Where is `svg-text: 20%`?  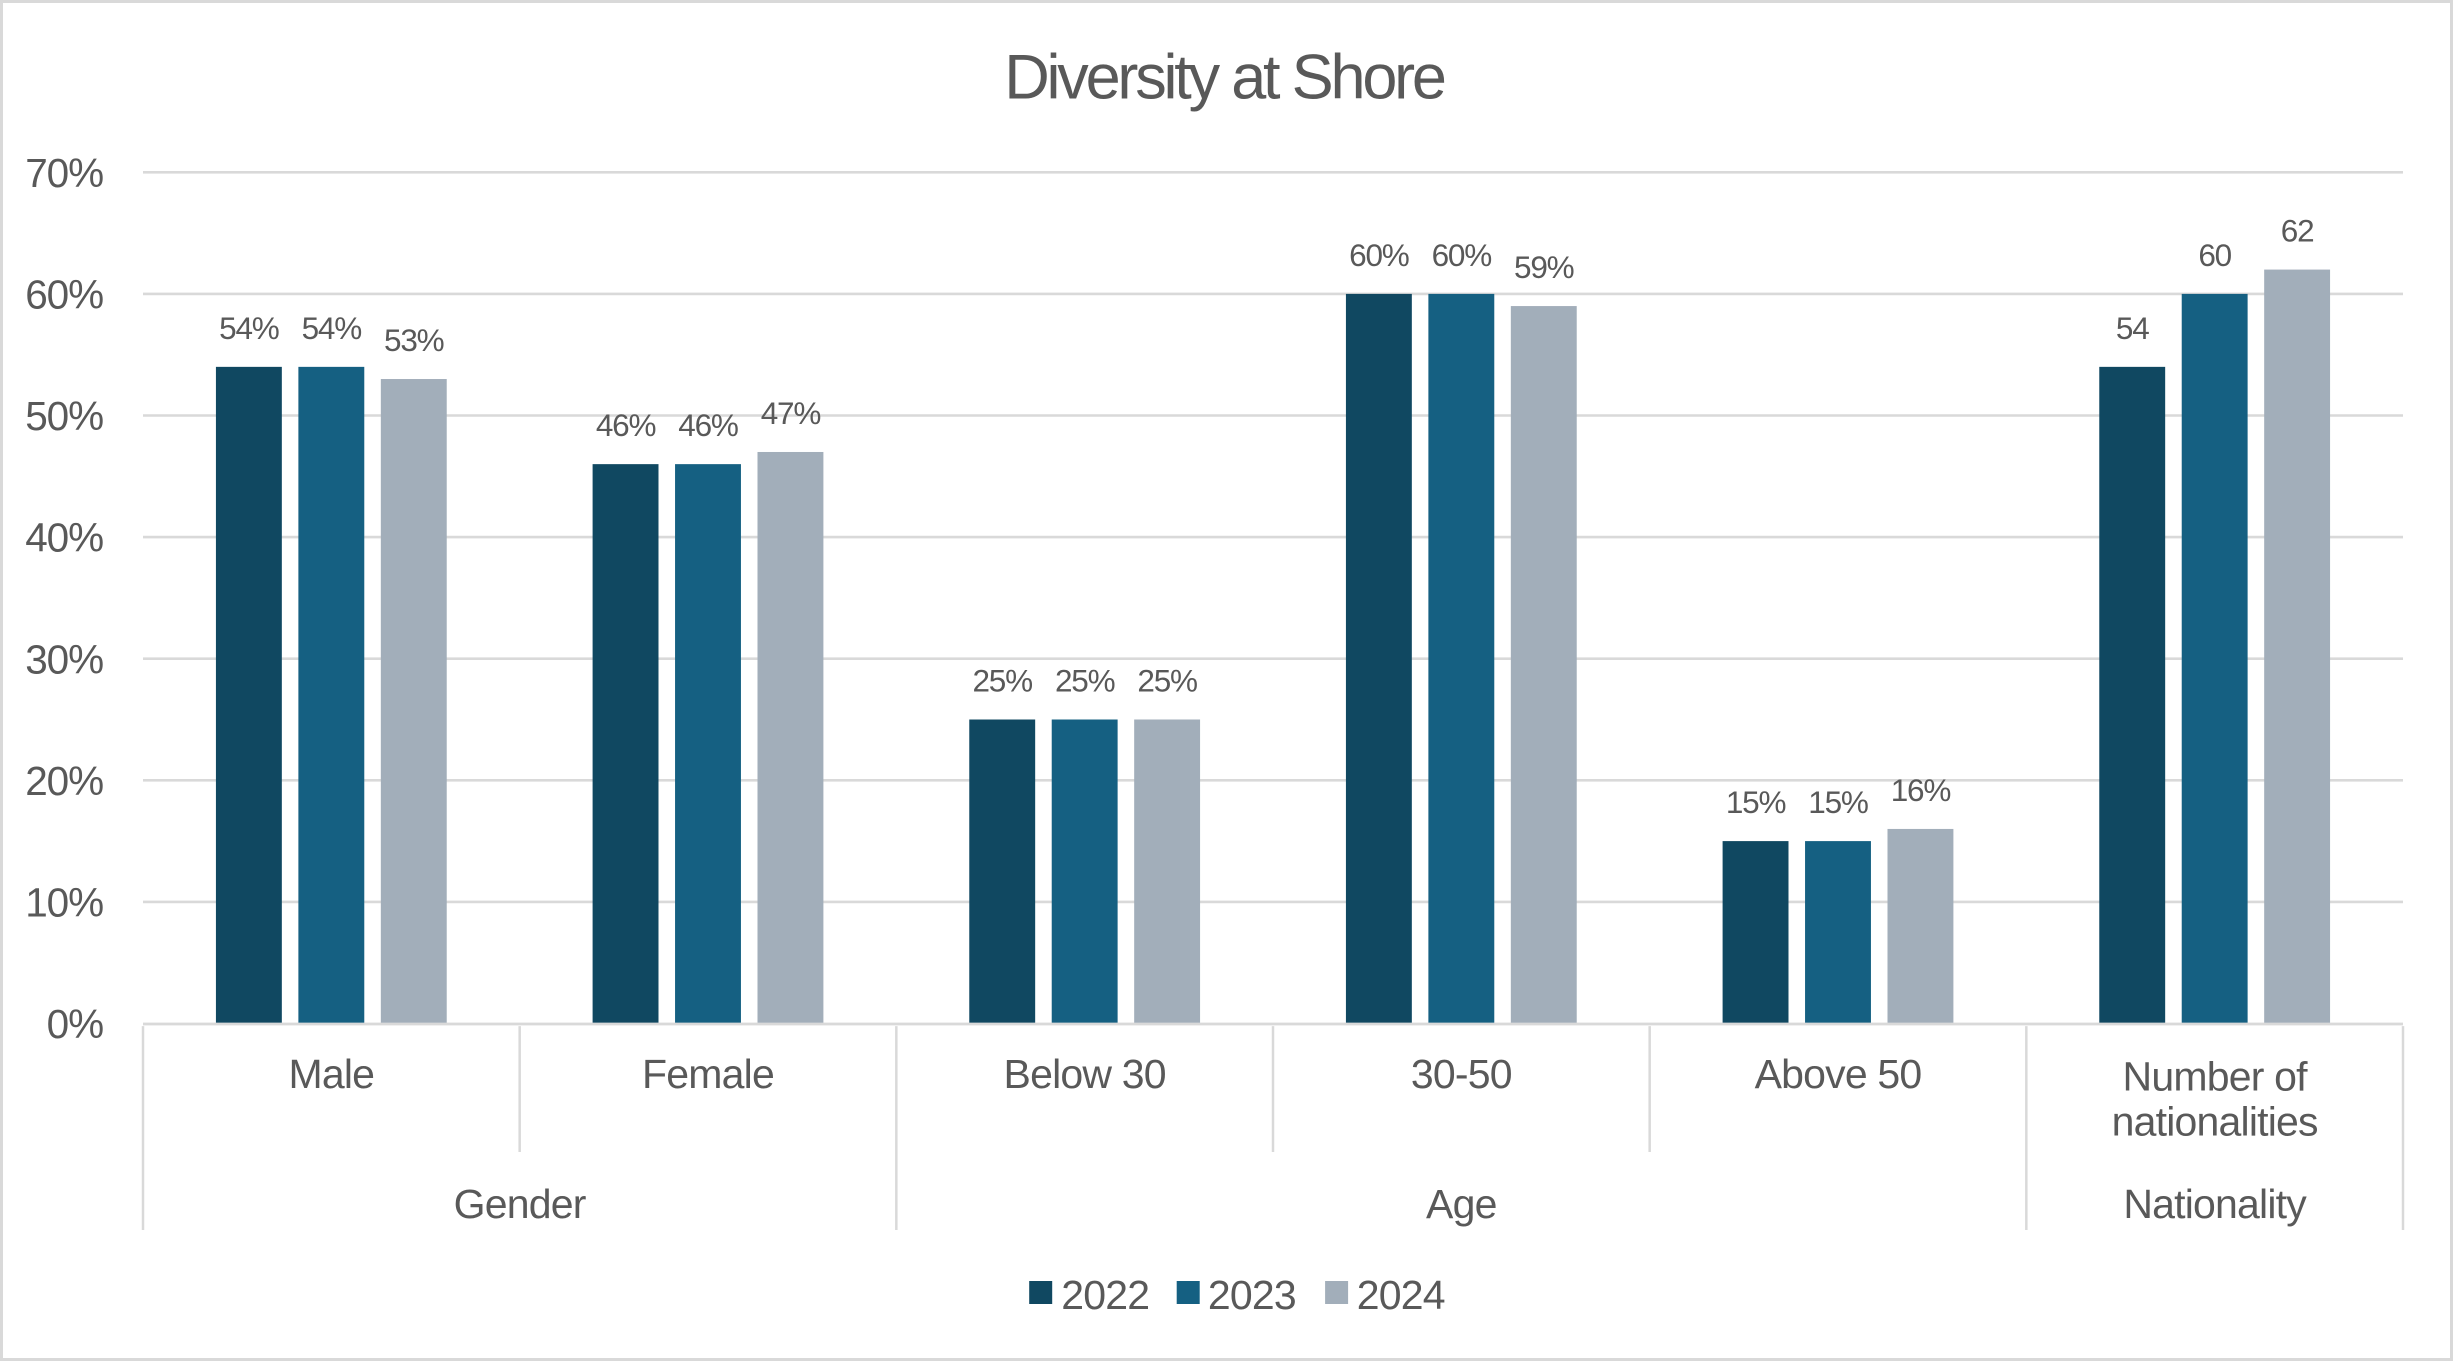 svg-text: 20% is located at coordinates (64, 781).